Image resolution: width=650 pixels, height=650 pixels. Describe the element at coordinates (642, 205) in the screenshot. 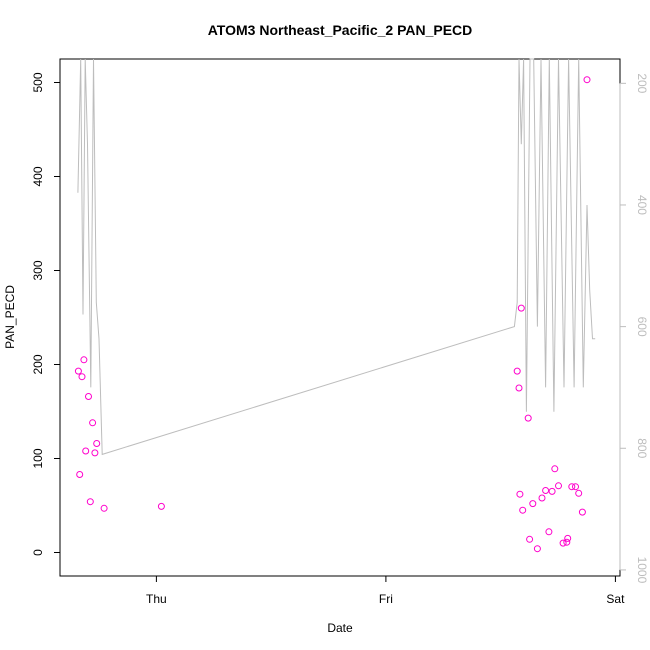

I see `y2-tick-label: 400` at that location.